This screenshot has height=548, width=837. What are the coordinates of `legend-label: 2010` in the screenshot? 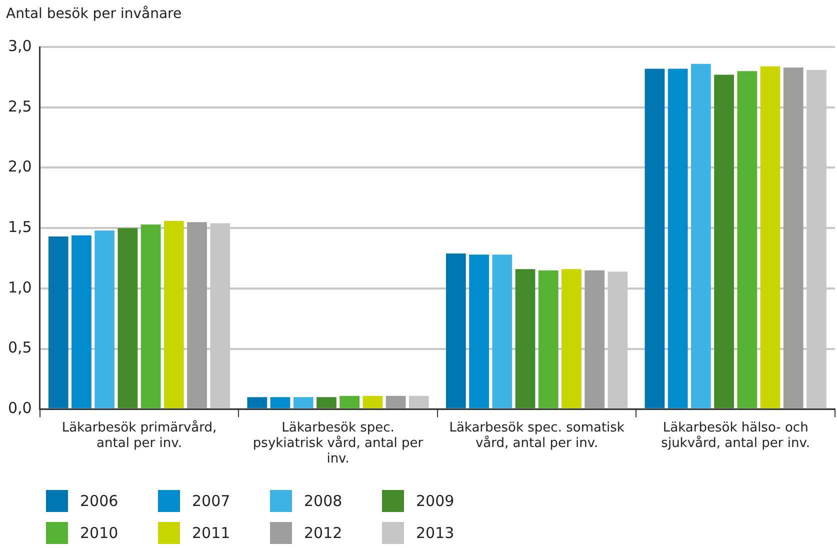 It's located at (99, 533).